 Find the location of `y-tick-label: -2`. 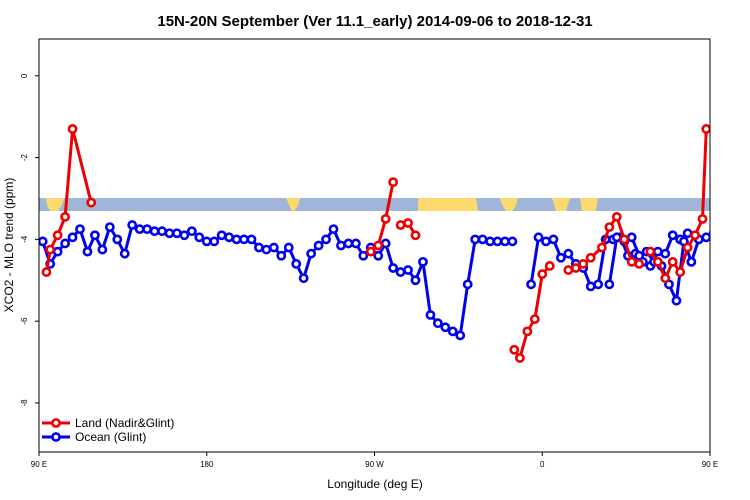

y-tick-label: -2 is located at coordinates (24, 157).